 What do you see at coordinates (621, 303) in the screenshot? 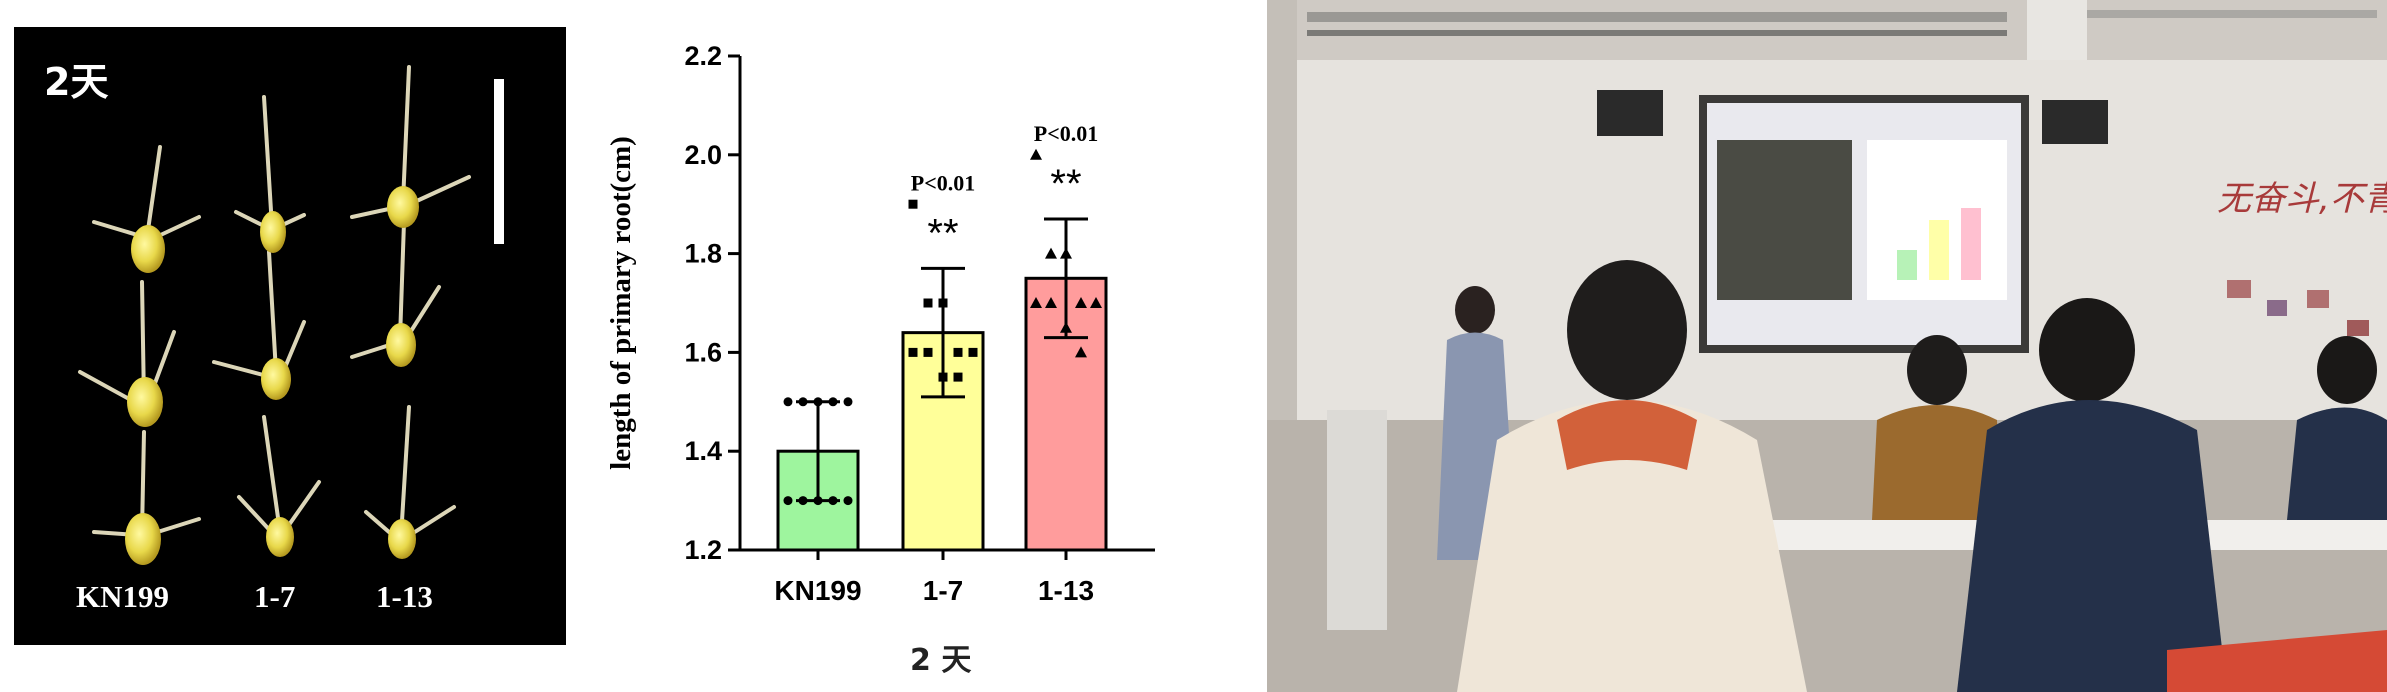
I see `y-axis-label: length of primary root(cm)` at bounding box center [621, 303].